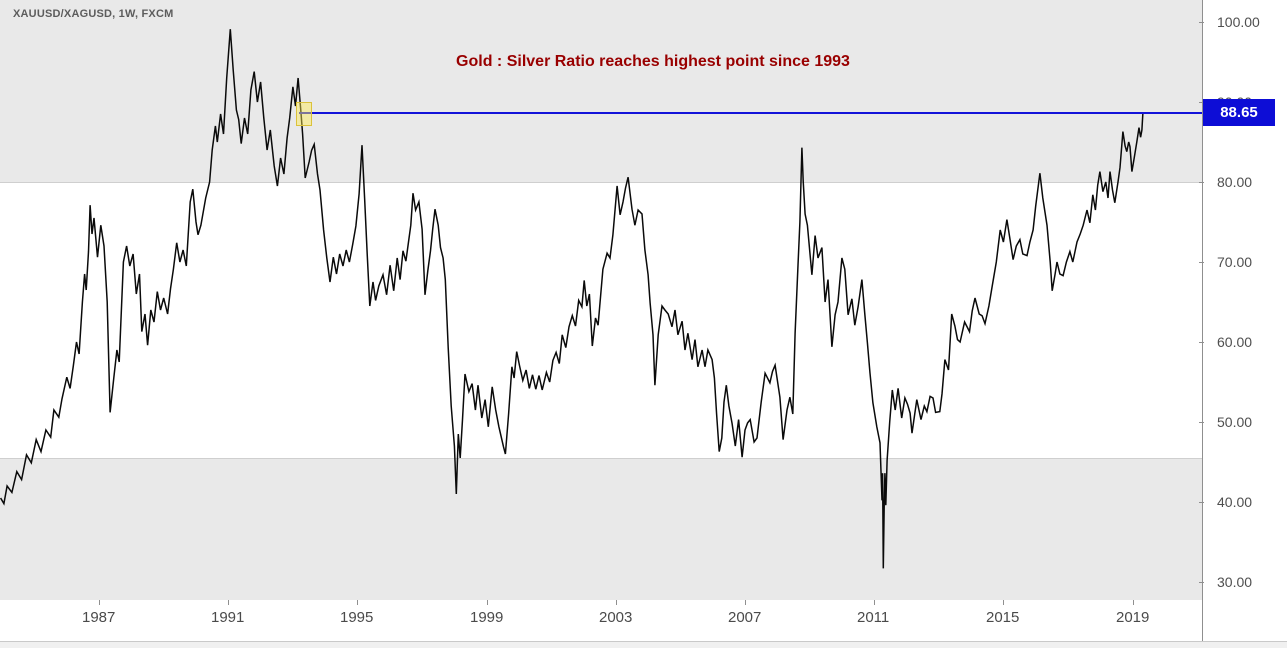 The width and height of the screenshot is (1287, 648). What do you see at coordinates (1003, 617) in the screenshot?
I see `x-axis-tick-label: 2015` at bounding box center [1003, 617].